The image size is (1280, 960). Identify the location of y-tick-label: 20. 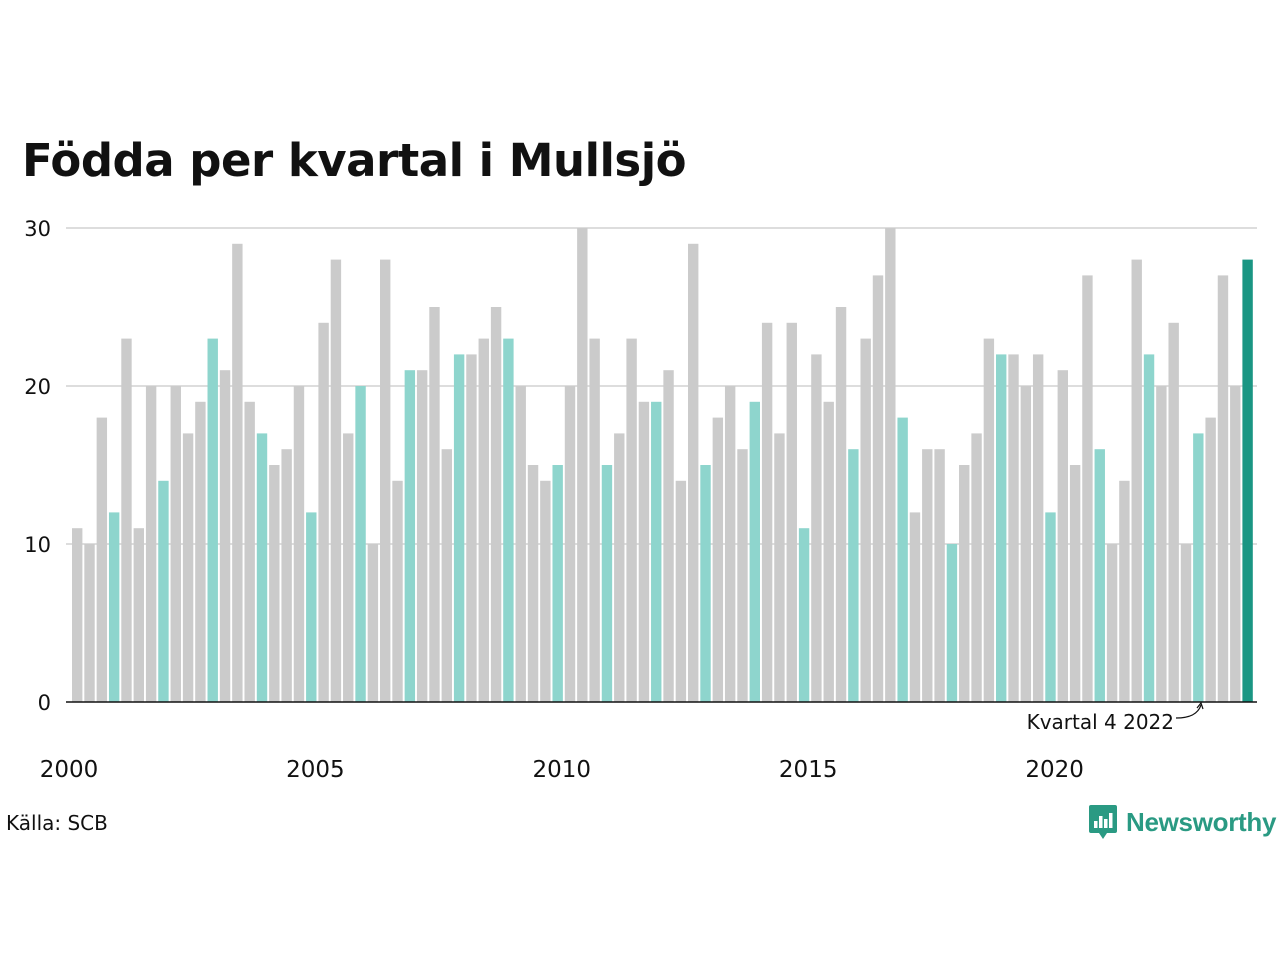
(37, 387).